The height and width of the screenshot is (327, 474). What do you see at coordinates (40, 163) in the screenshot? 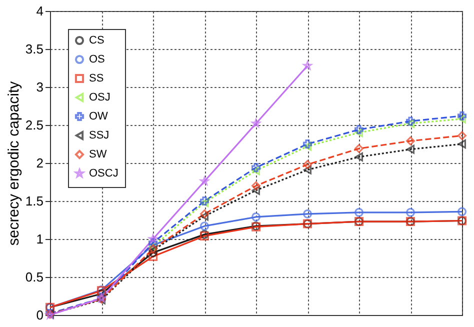
I see `y-tick-label: 2` at bounding box center [40, 163].